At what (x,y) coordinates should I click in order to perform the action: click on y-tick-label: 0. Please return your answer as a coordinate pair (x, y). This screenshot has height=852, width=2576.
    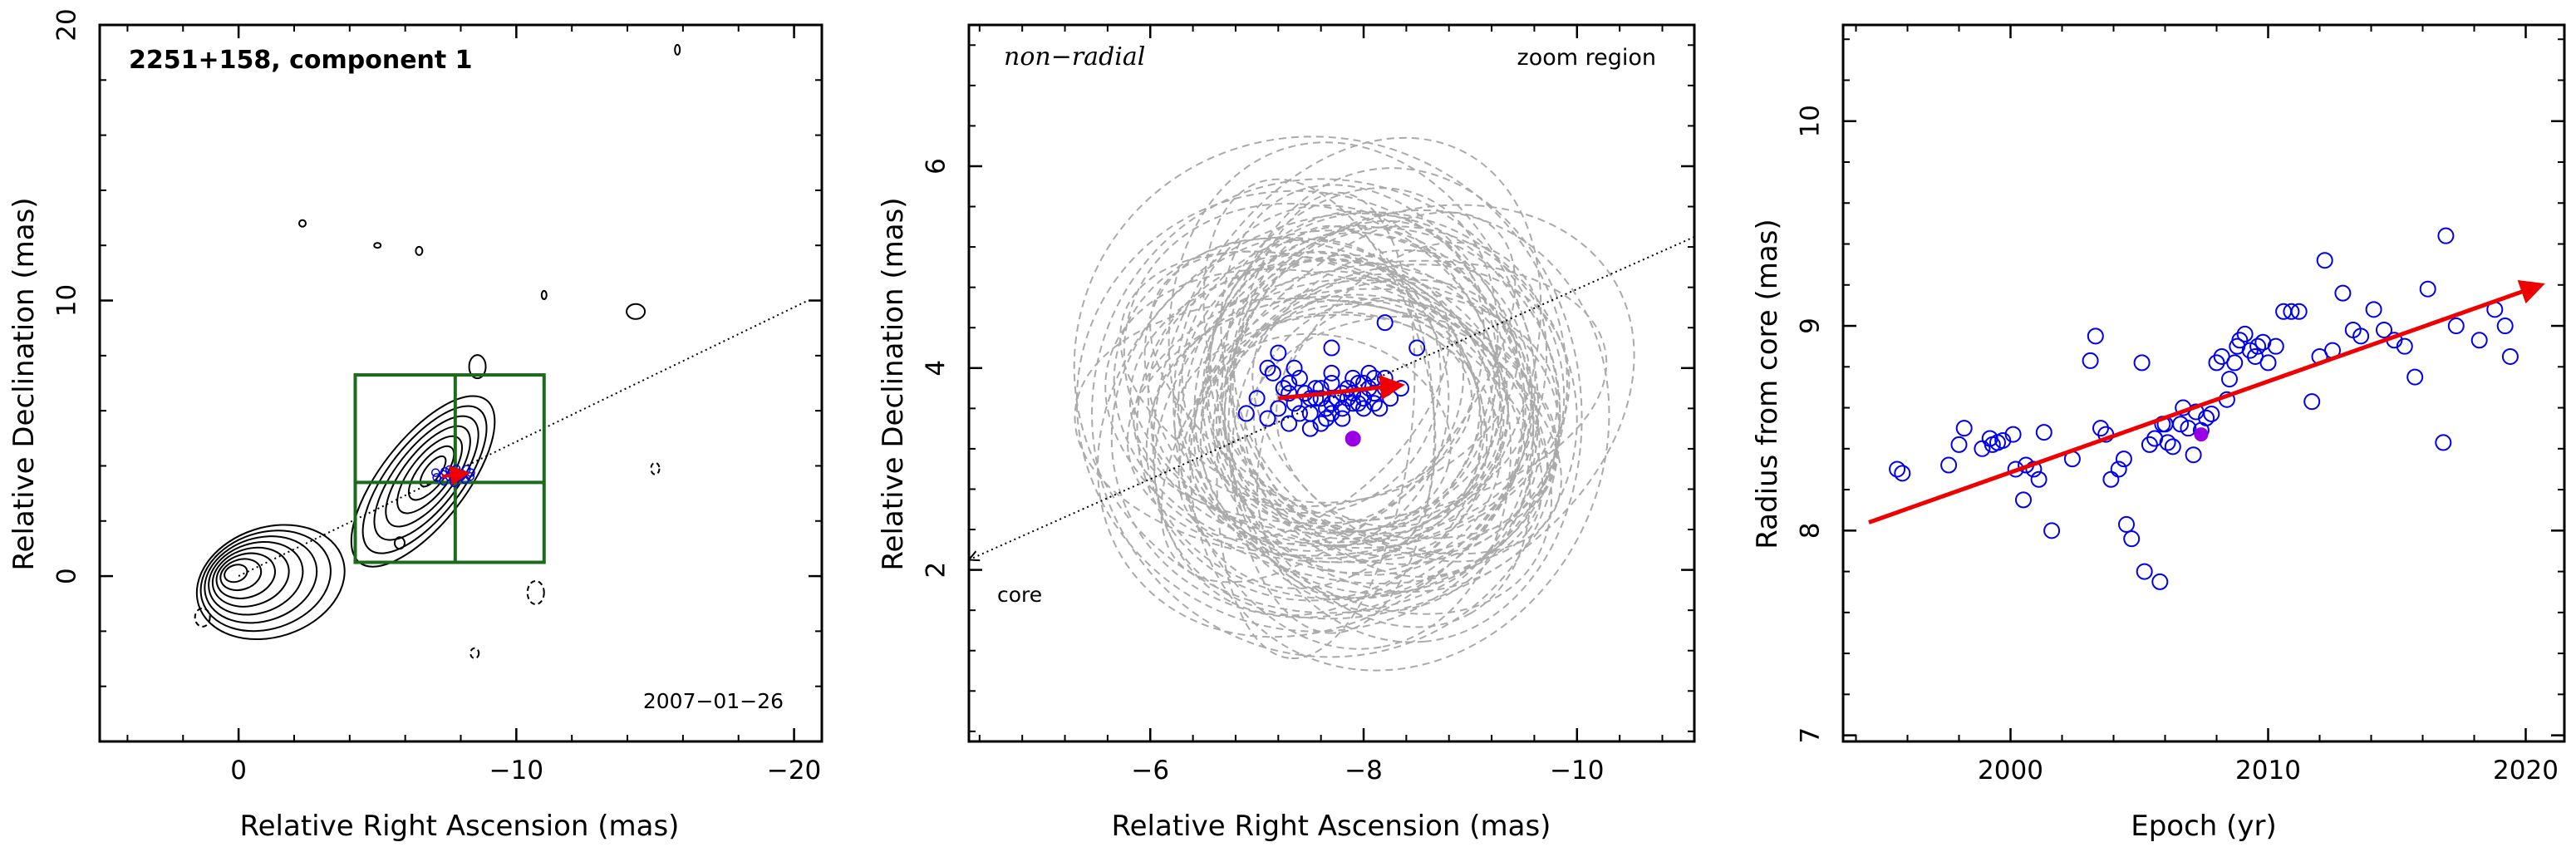
    Looking at the image, I should click on (67, 576).